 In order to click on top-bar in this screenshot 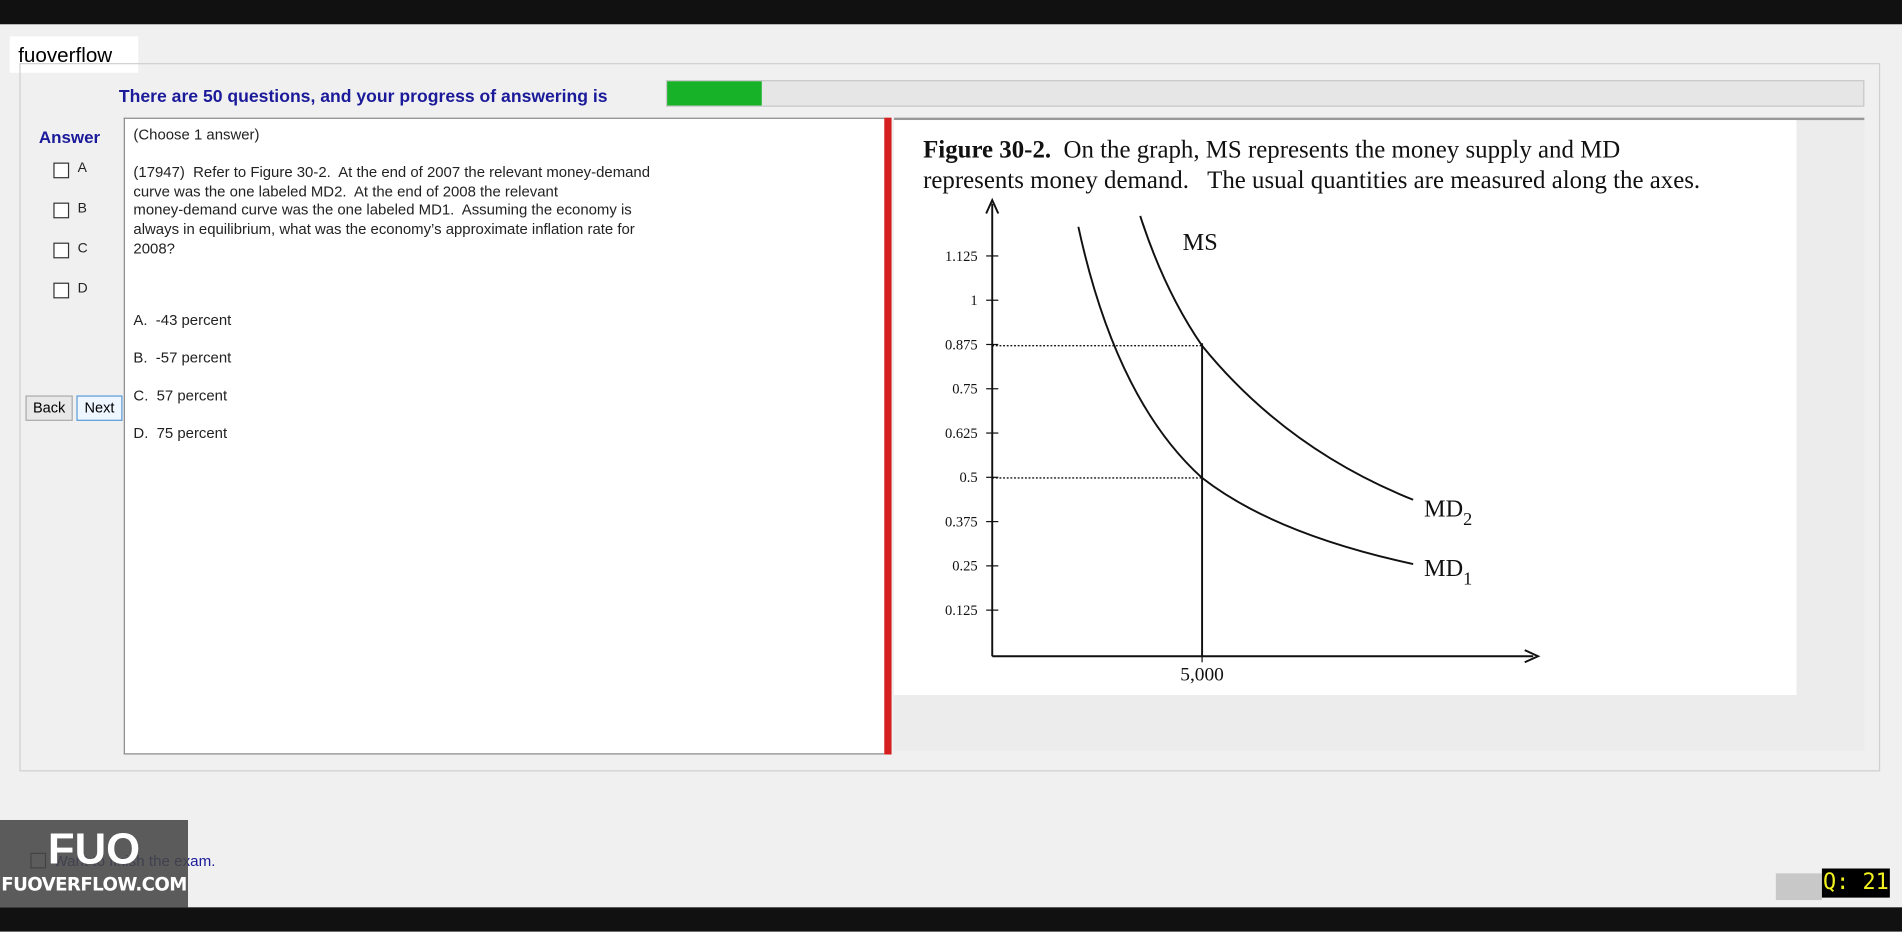, I will do `click(951, 12)`.